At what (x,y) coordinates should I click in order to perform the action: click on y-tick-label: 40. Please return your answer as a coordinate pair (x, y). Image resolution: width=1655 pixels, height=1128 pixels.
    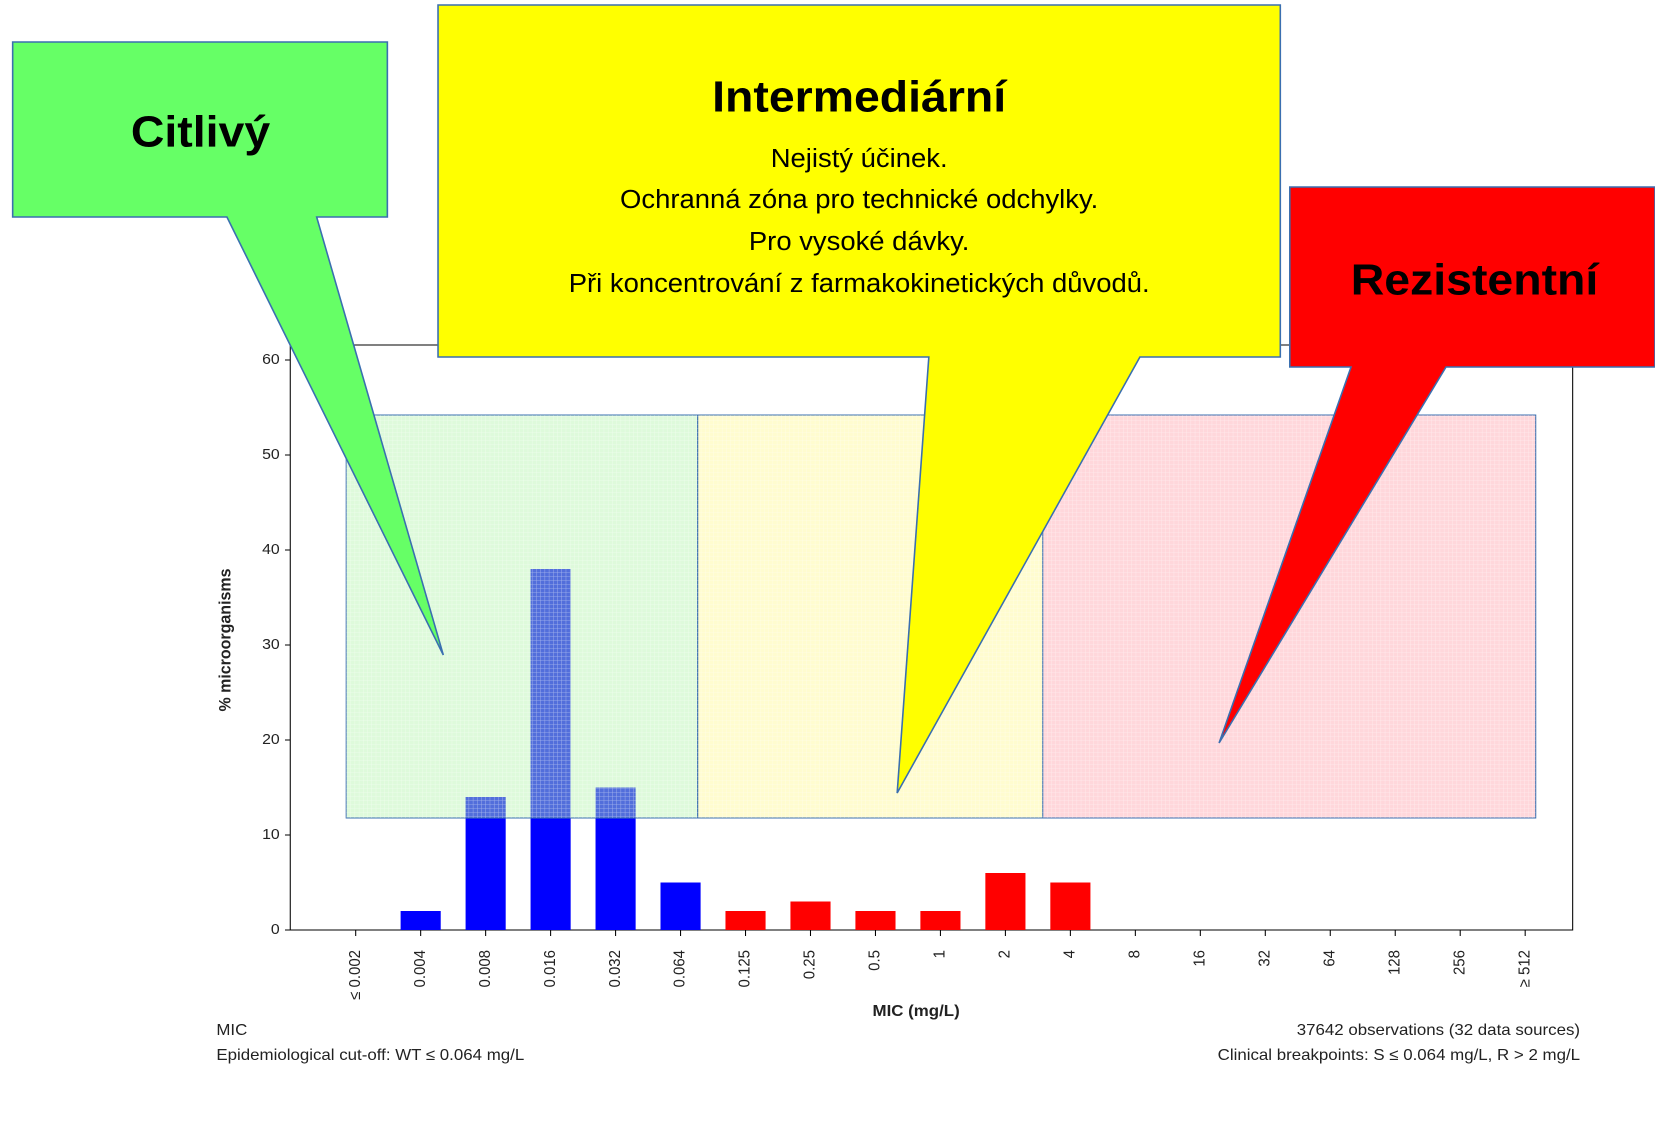
    Looking at the image, I should click on (271, 549).